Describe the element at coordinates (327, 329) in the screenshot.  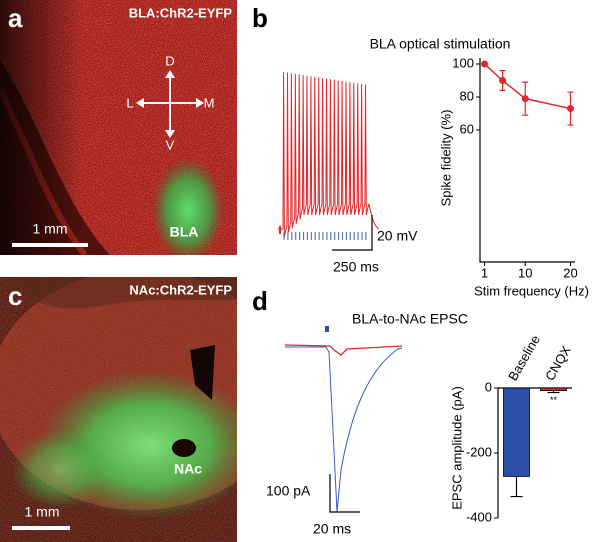
I see `light-pulse` at that location.